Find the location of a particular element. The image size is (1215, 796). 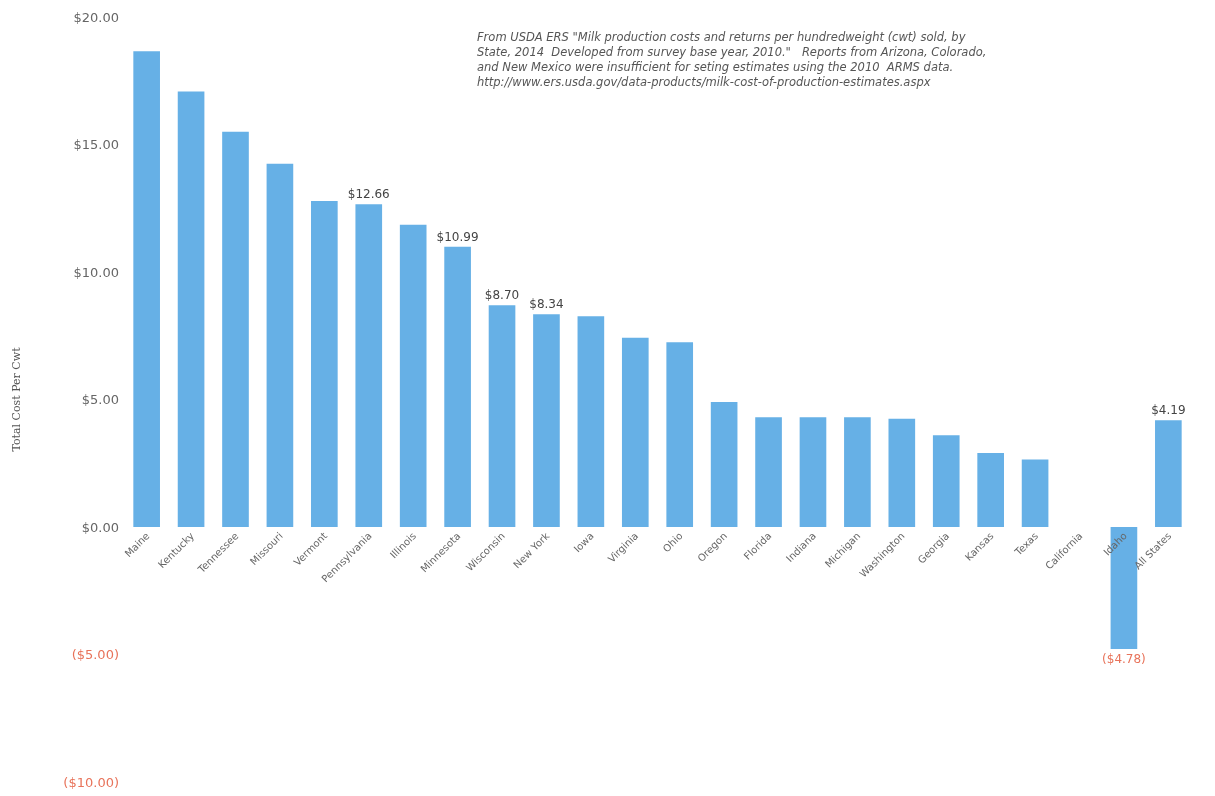

y-tick-label: $10.00 is located at coordinates (96, 272).